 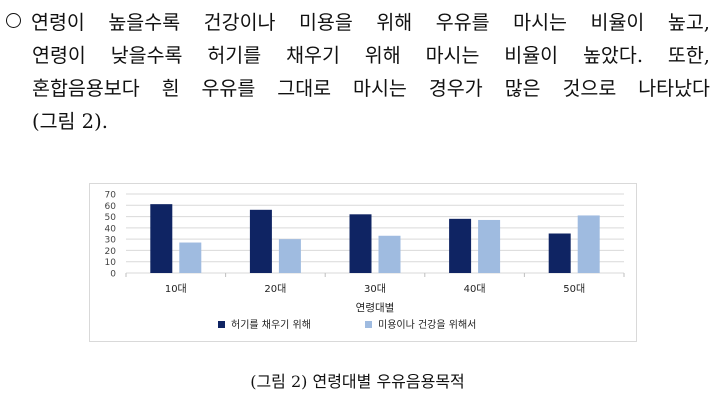 I want to click on y-tick-label: 50, so click(x=111, y=218).